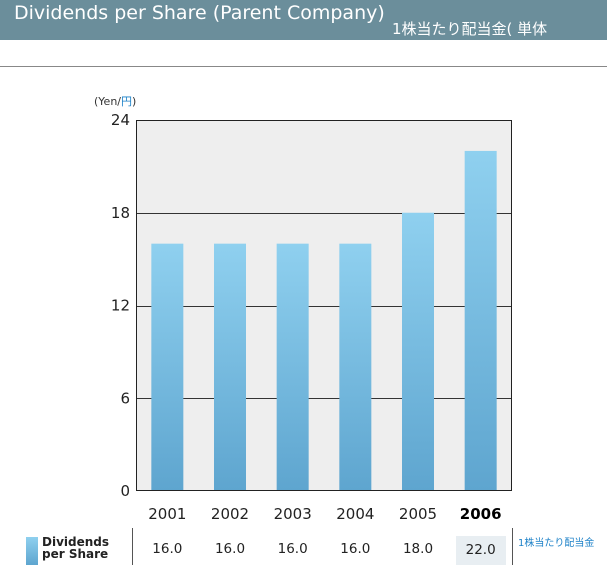 Image resolution: width=607 pixels, height=565 pixels. I want to click on bar-2004, so click(355, 367).